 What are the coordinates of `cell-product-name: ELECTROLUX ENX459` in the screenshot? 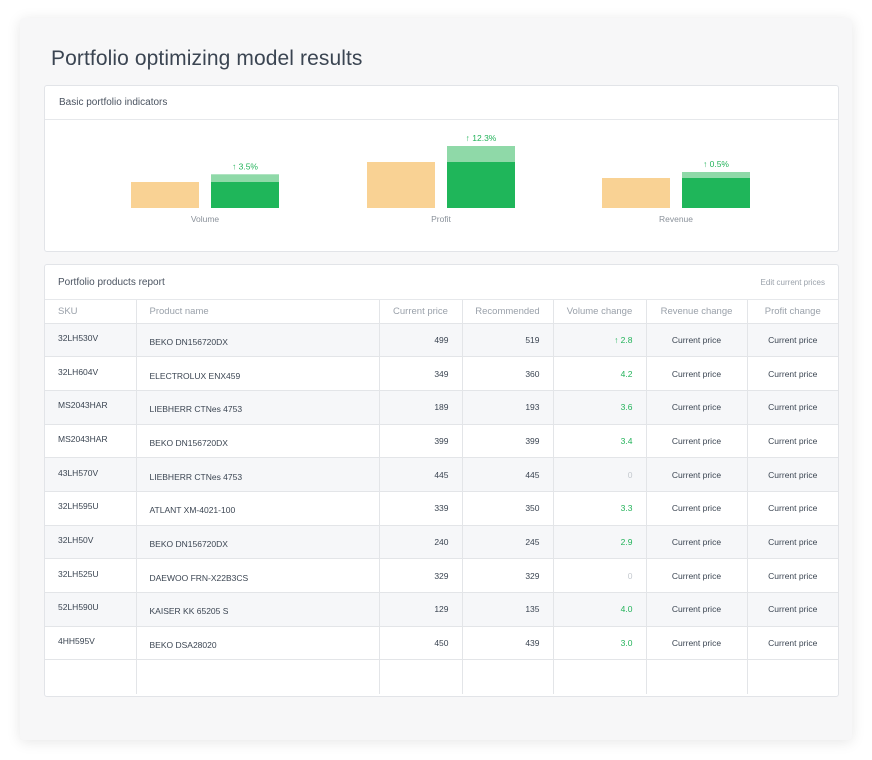 It's located at (258, 373).